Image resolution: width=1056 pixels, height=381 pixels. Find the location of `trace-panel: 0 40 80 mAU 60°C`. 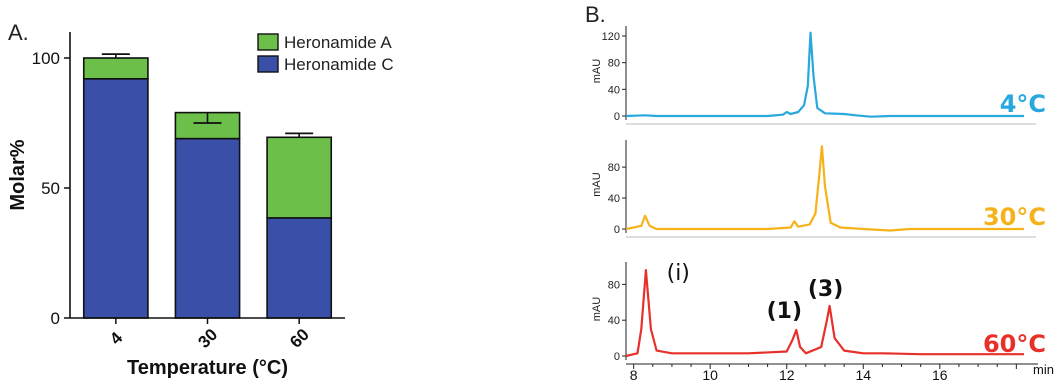

trace-panel: 0 40 80 mAU 60°C is located at coordinates (818, 312).